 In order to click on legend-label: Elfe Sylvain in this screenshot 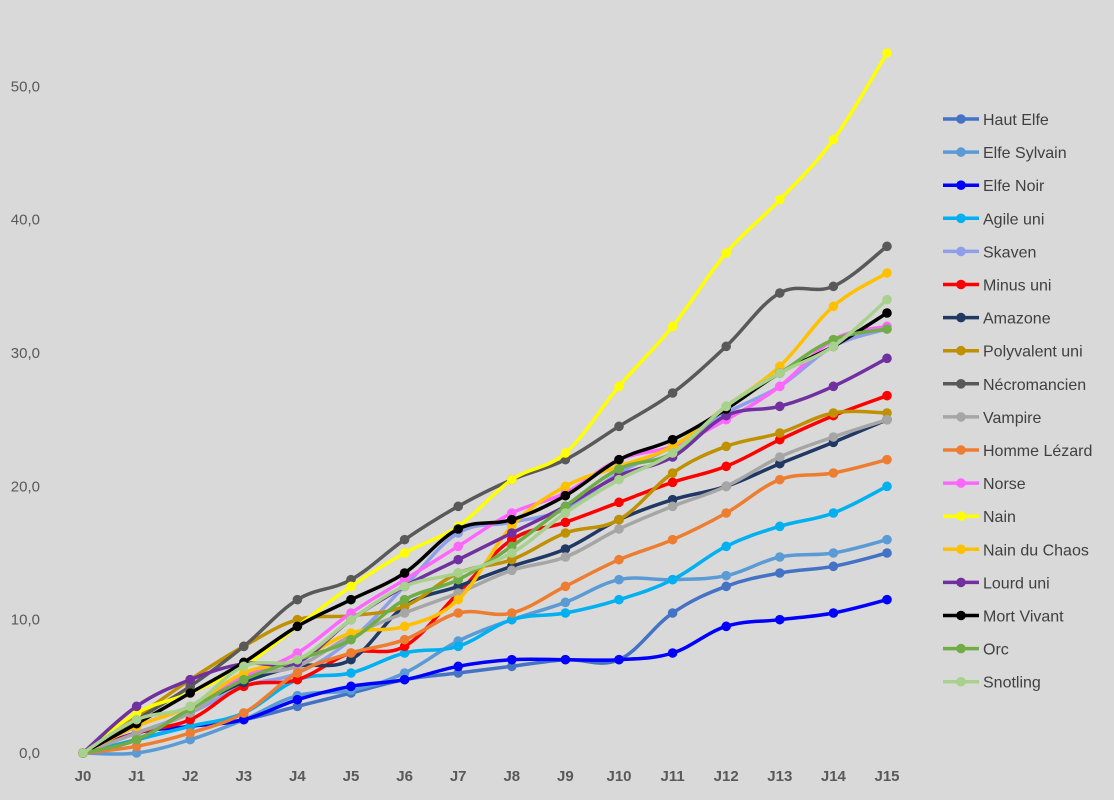, I will do `click(1025, 153)`.